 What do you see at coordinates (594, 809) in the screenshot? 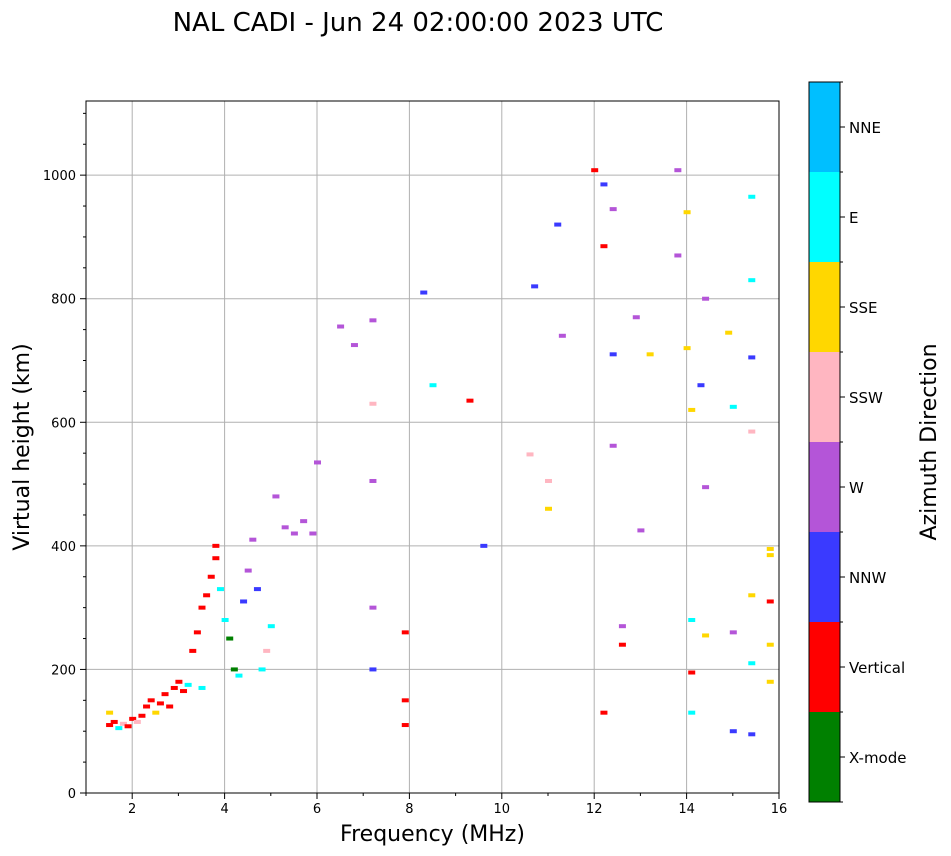
I see `x-tick-label: 12` at bounding box center [594, 809].